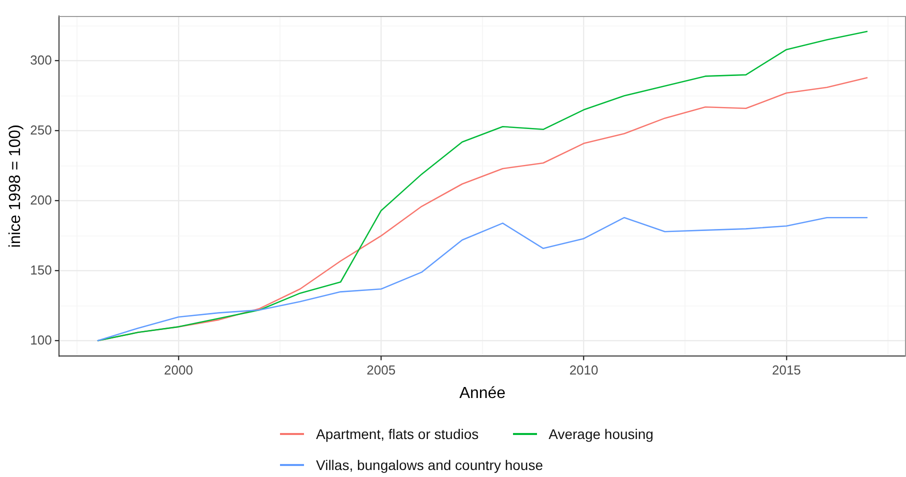  I want to click on x-tick-label: 2005, so click(381, 370).